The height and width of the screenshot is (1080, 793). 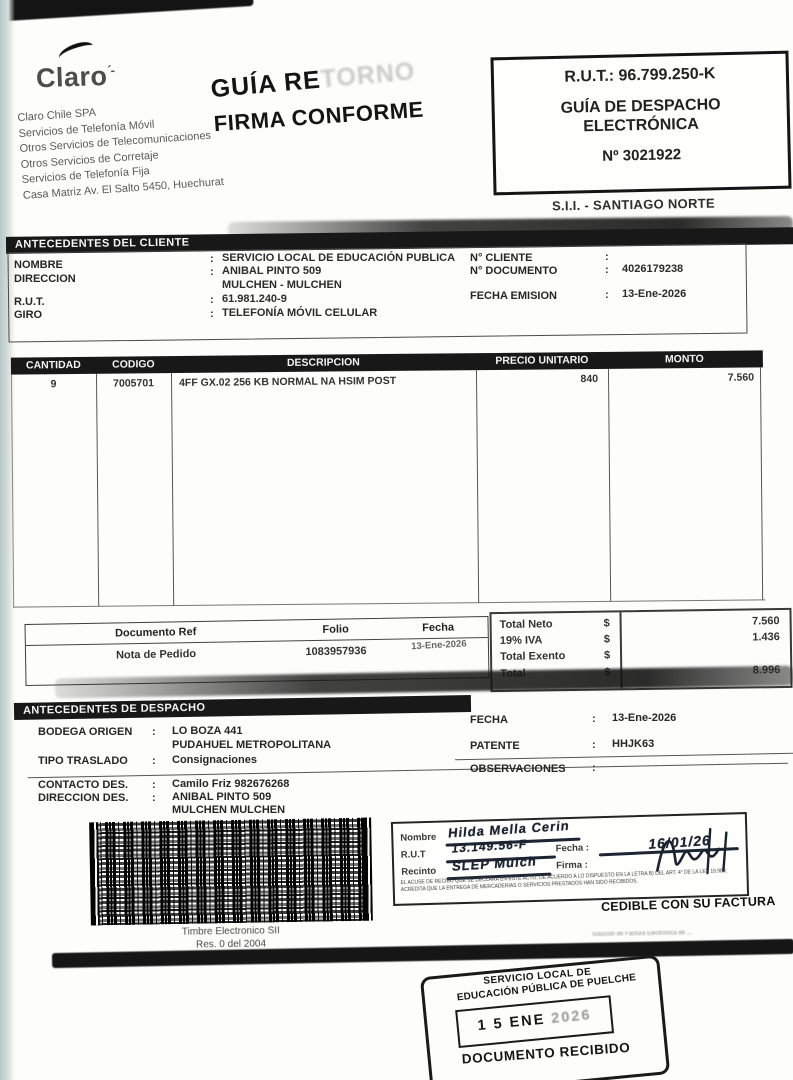 I want to click on client-giro-label: GIRO, so click(x=28, y=315).